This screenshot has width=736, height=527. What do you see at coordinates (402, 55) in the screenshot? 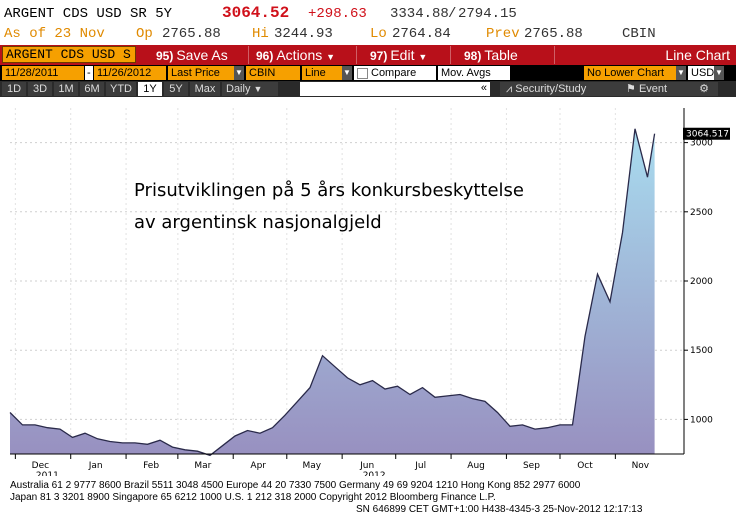
I see `edit-label: Edit` at bounding box center [402, 55].